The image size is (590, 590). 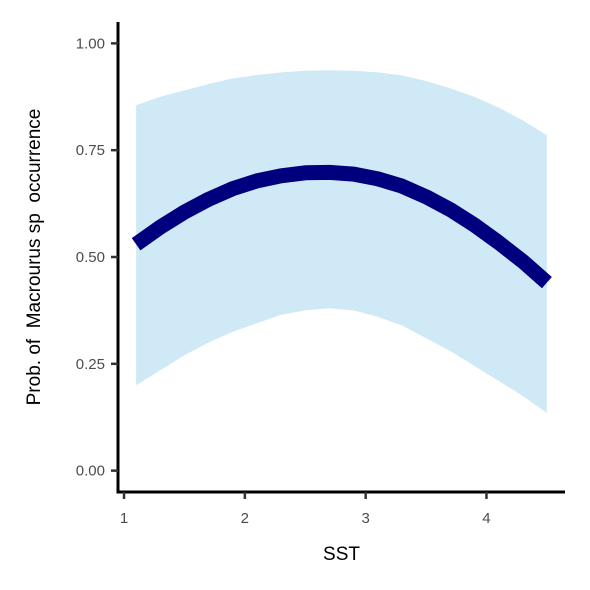 I want to click on x-tick-label: 3, so click(x=365, y=518).